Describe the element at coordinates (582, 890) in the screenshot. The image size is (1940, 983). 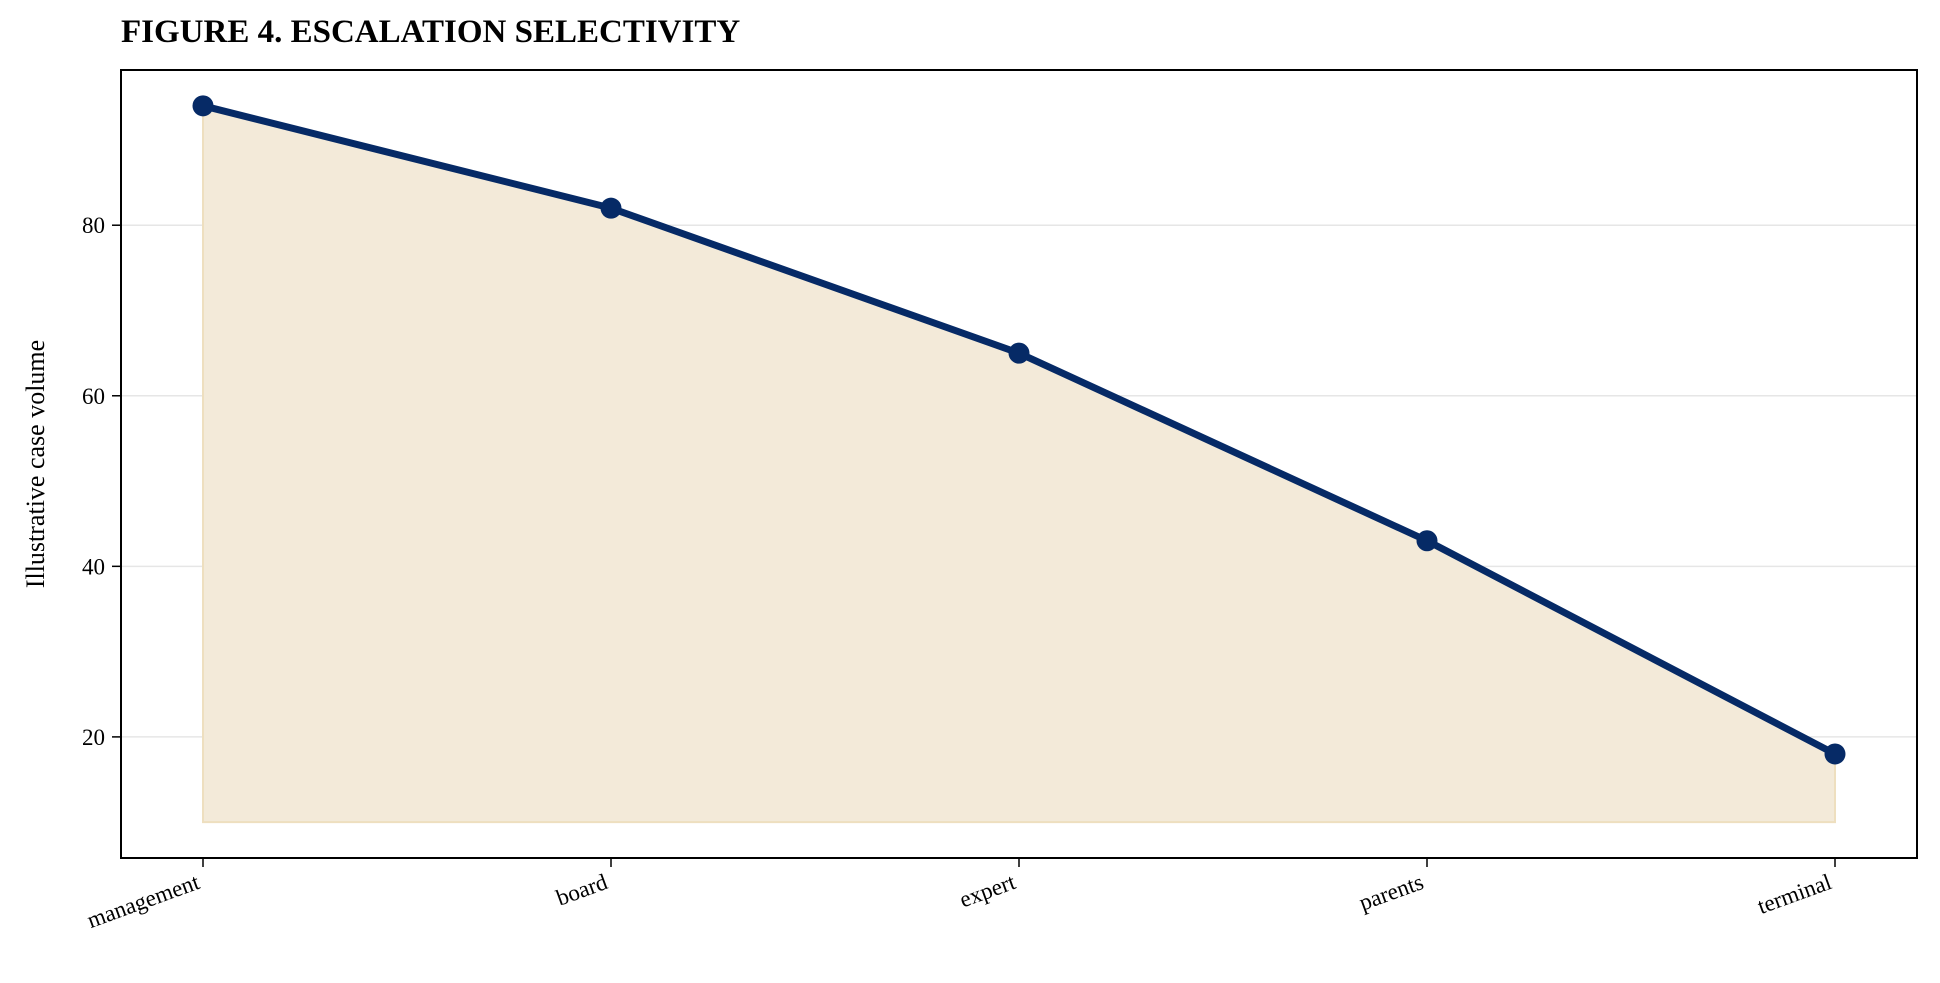
I see `x-tick-label-board: board` at that location.